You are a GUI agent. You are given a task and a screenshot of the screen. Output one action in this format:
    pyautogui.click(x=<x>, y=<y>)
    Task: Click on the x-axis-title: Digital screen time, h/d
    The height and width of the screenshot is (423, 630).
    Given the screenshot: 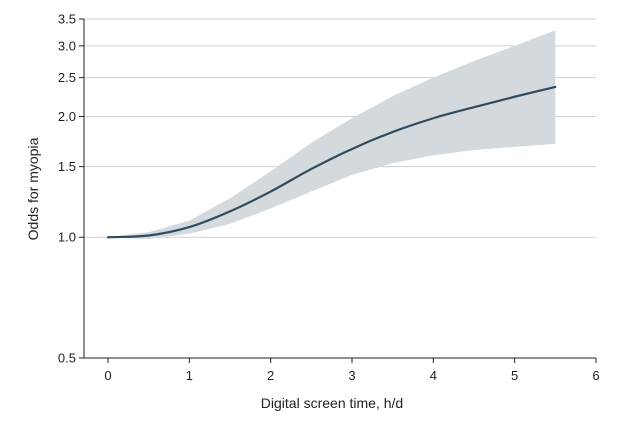 What is the action you would take?
    pyautogui.click(x=332, y=403)
    